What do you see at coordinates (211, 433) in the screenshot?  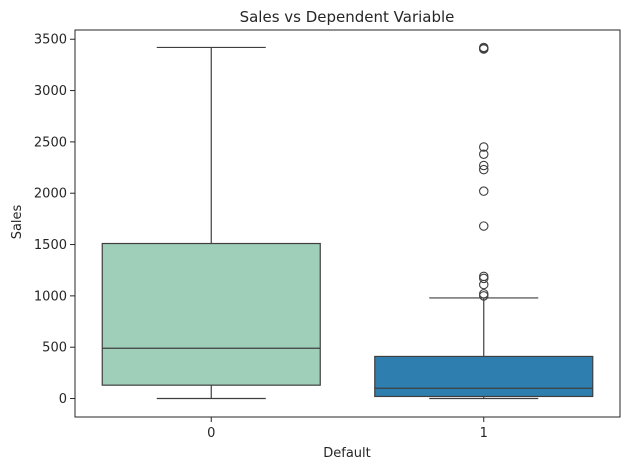 I see `x-tick-label: 0` at bounding box center [211, 433].